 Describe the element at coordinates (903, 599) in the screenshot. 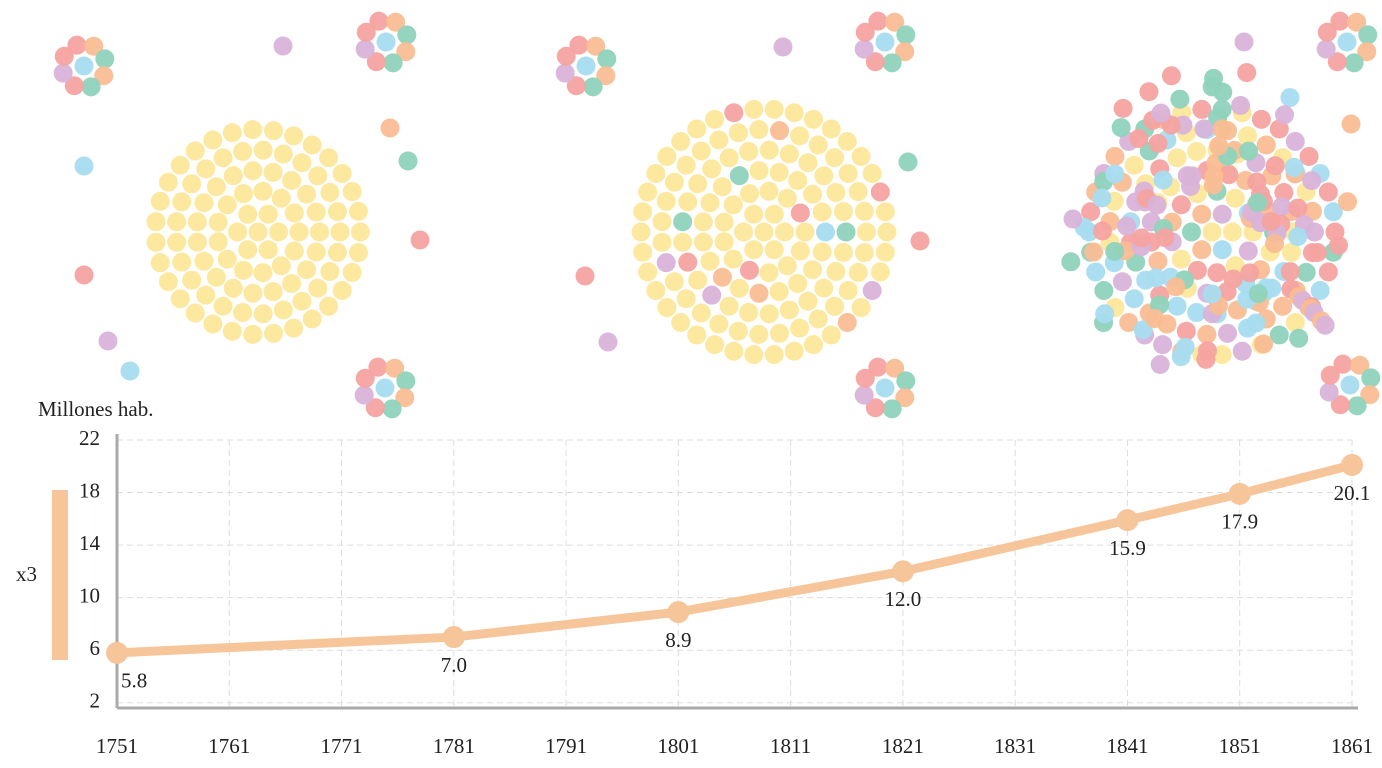

I see `data-label: 12.0` at that location.